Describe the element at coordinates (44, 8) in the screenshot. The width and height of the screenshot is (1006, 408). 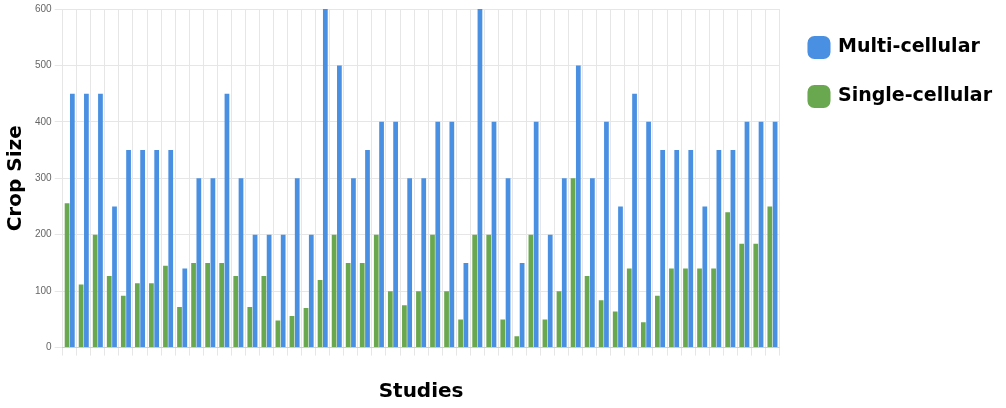
I see `y-tick-label: 600` at that location.